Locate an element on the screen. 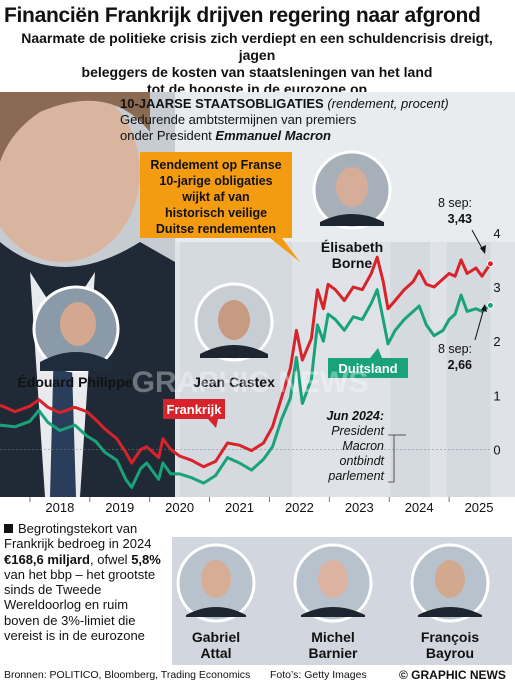 The image size is (515, 689). x-axis-strip is located at coordinates (257, 507).